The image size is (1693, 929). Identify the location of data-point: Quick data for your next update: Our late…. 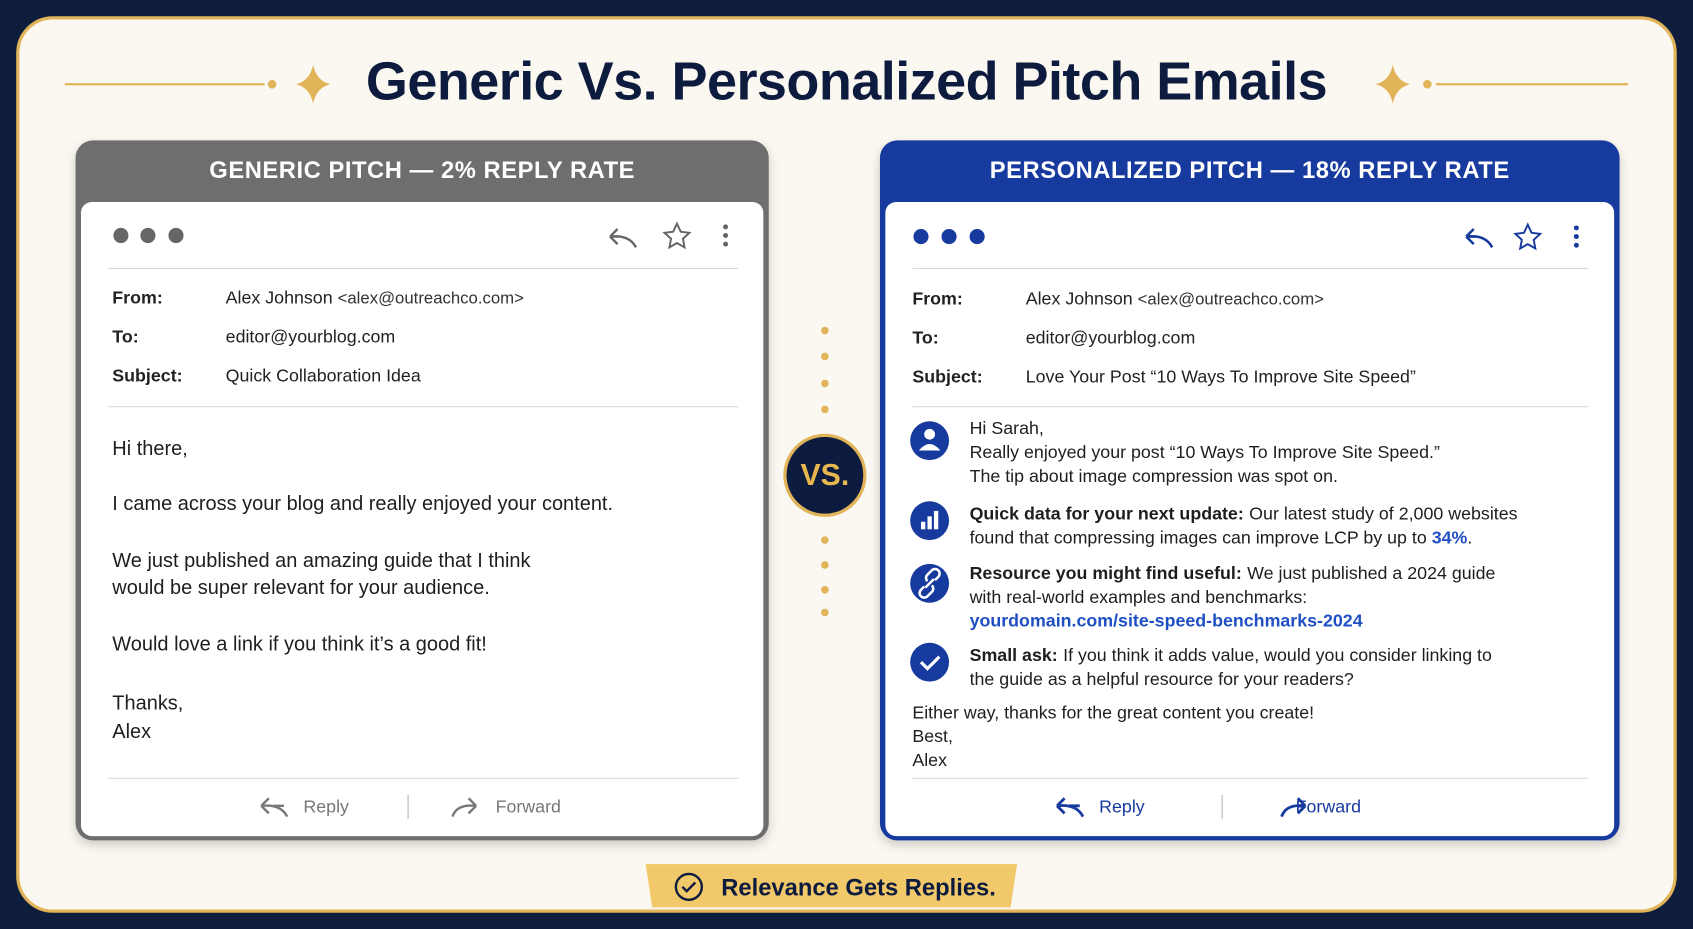
(1256, 526).